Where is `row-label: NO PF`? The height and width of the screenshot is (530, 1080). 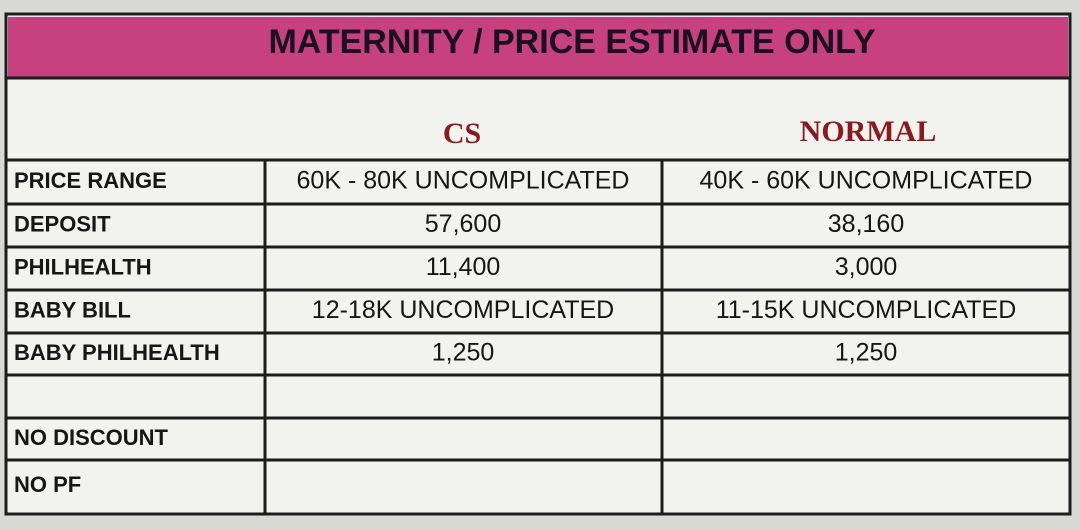
row-label: NO PF is located at coordinates (47, 484).